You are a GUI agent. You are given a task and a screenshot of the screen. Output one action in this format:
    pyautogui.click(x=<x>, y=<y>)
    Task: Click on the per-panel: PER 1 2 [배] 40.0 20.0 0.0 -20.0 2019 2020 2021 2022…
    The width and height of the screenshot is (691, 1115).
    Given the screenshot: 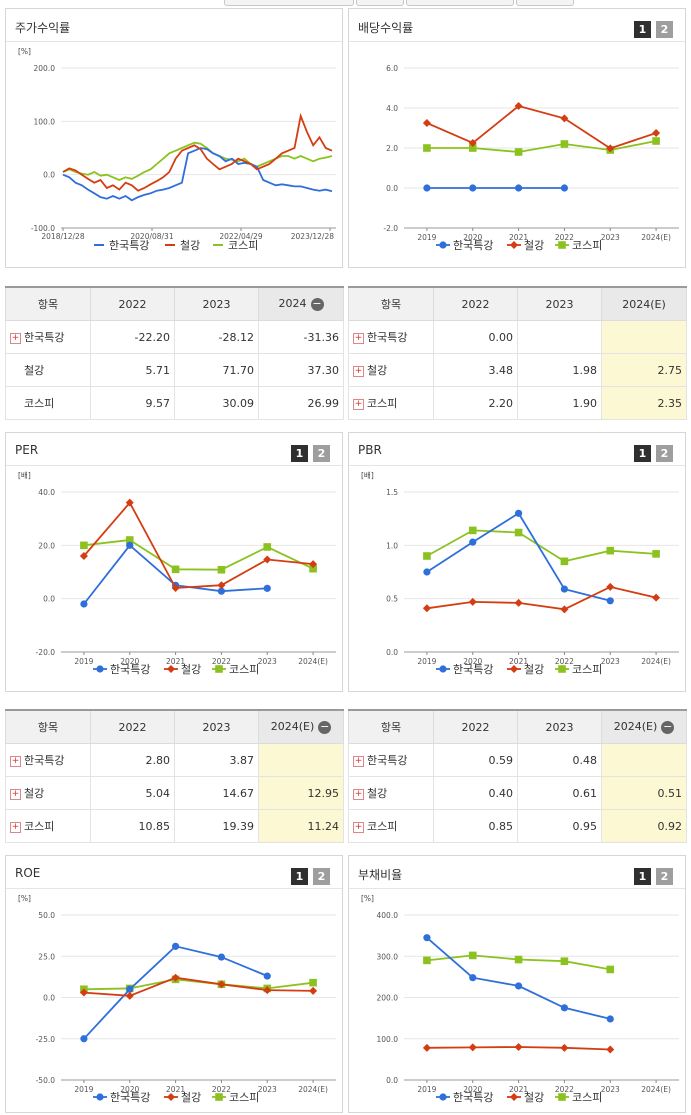 What is the action you would take?
    pyautogui.click(x=174, y=562)
    